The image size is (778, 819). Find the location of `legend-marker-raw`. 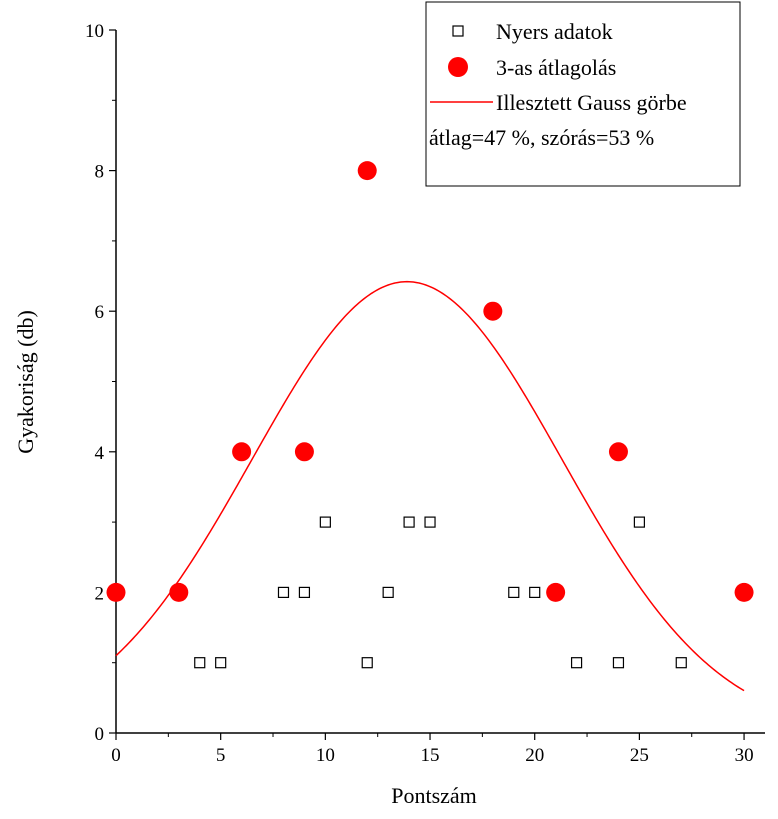

legend-marker-raw is located at coordinates (458, 31).